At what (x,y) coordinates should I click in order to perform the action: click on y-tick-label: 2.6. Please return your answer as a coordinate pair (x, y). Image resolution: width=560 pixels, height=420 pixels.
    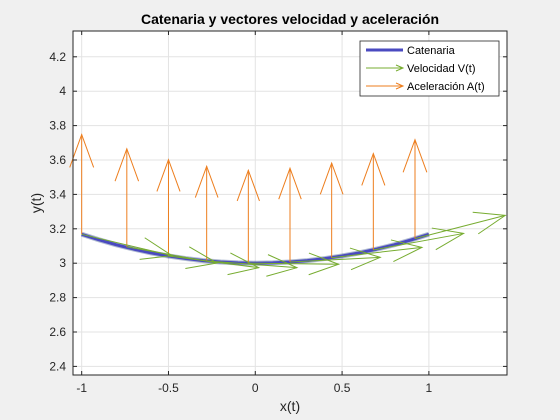
    Looking at the image, I should click on (57, 332).